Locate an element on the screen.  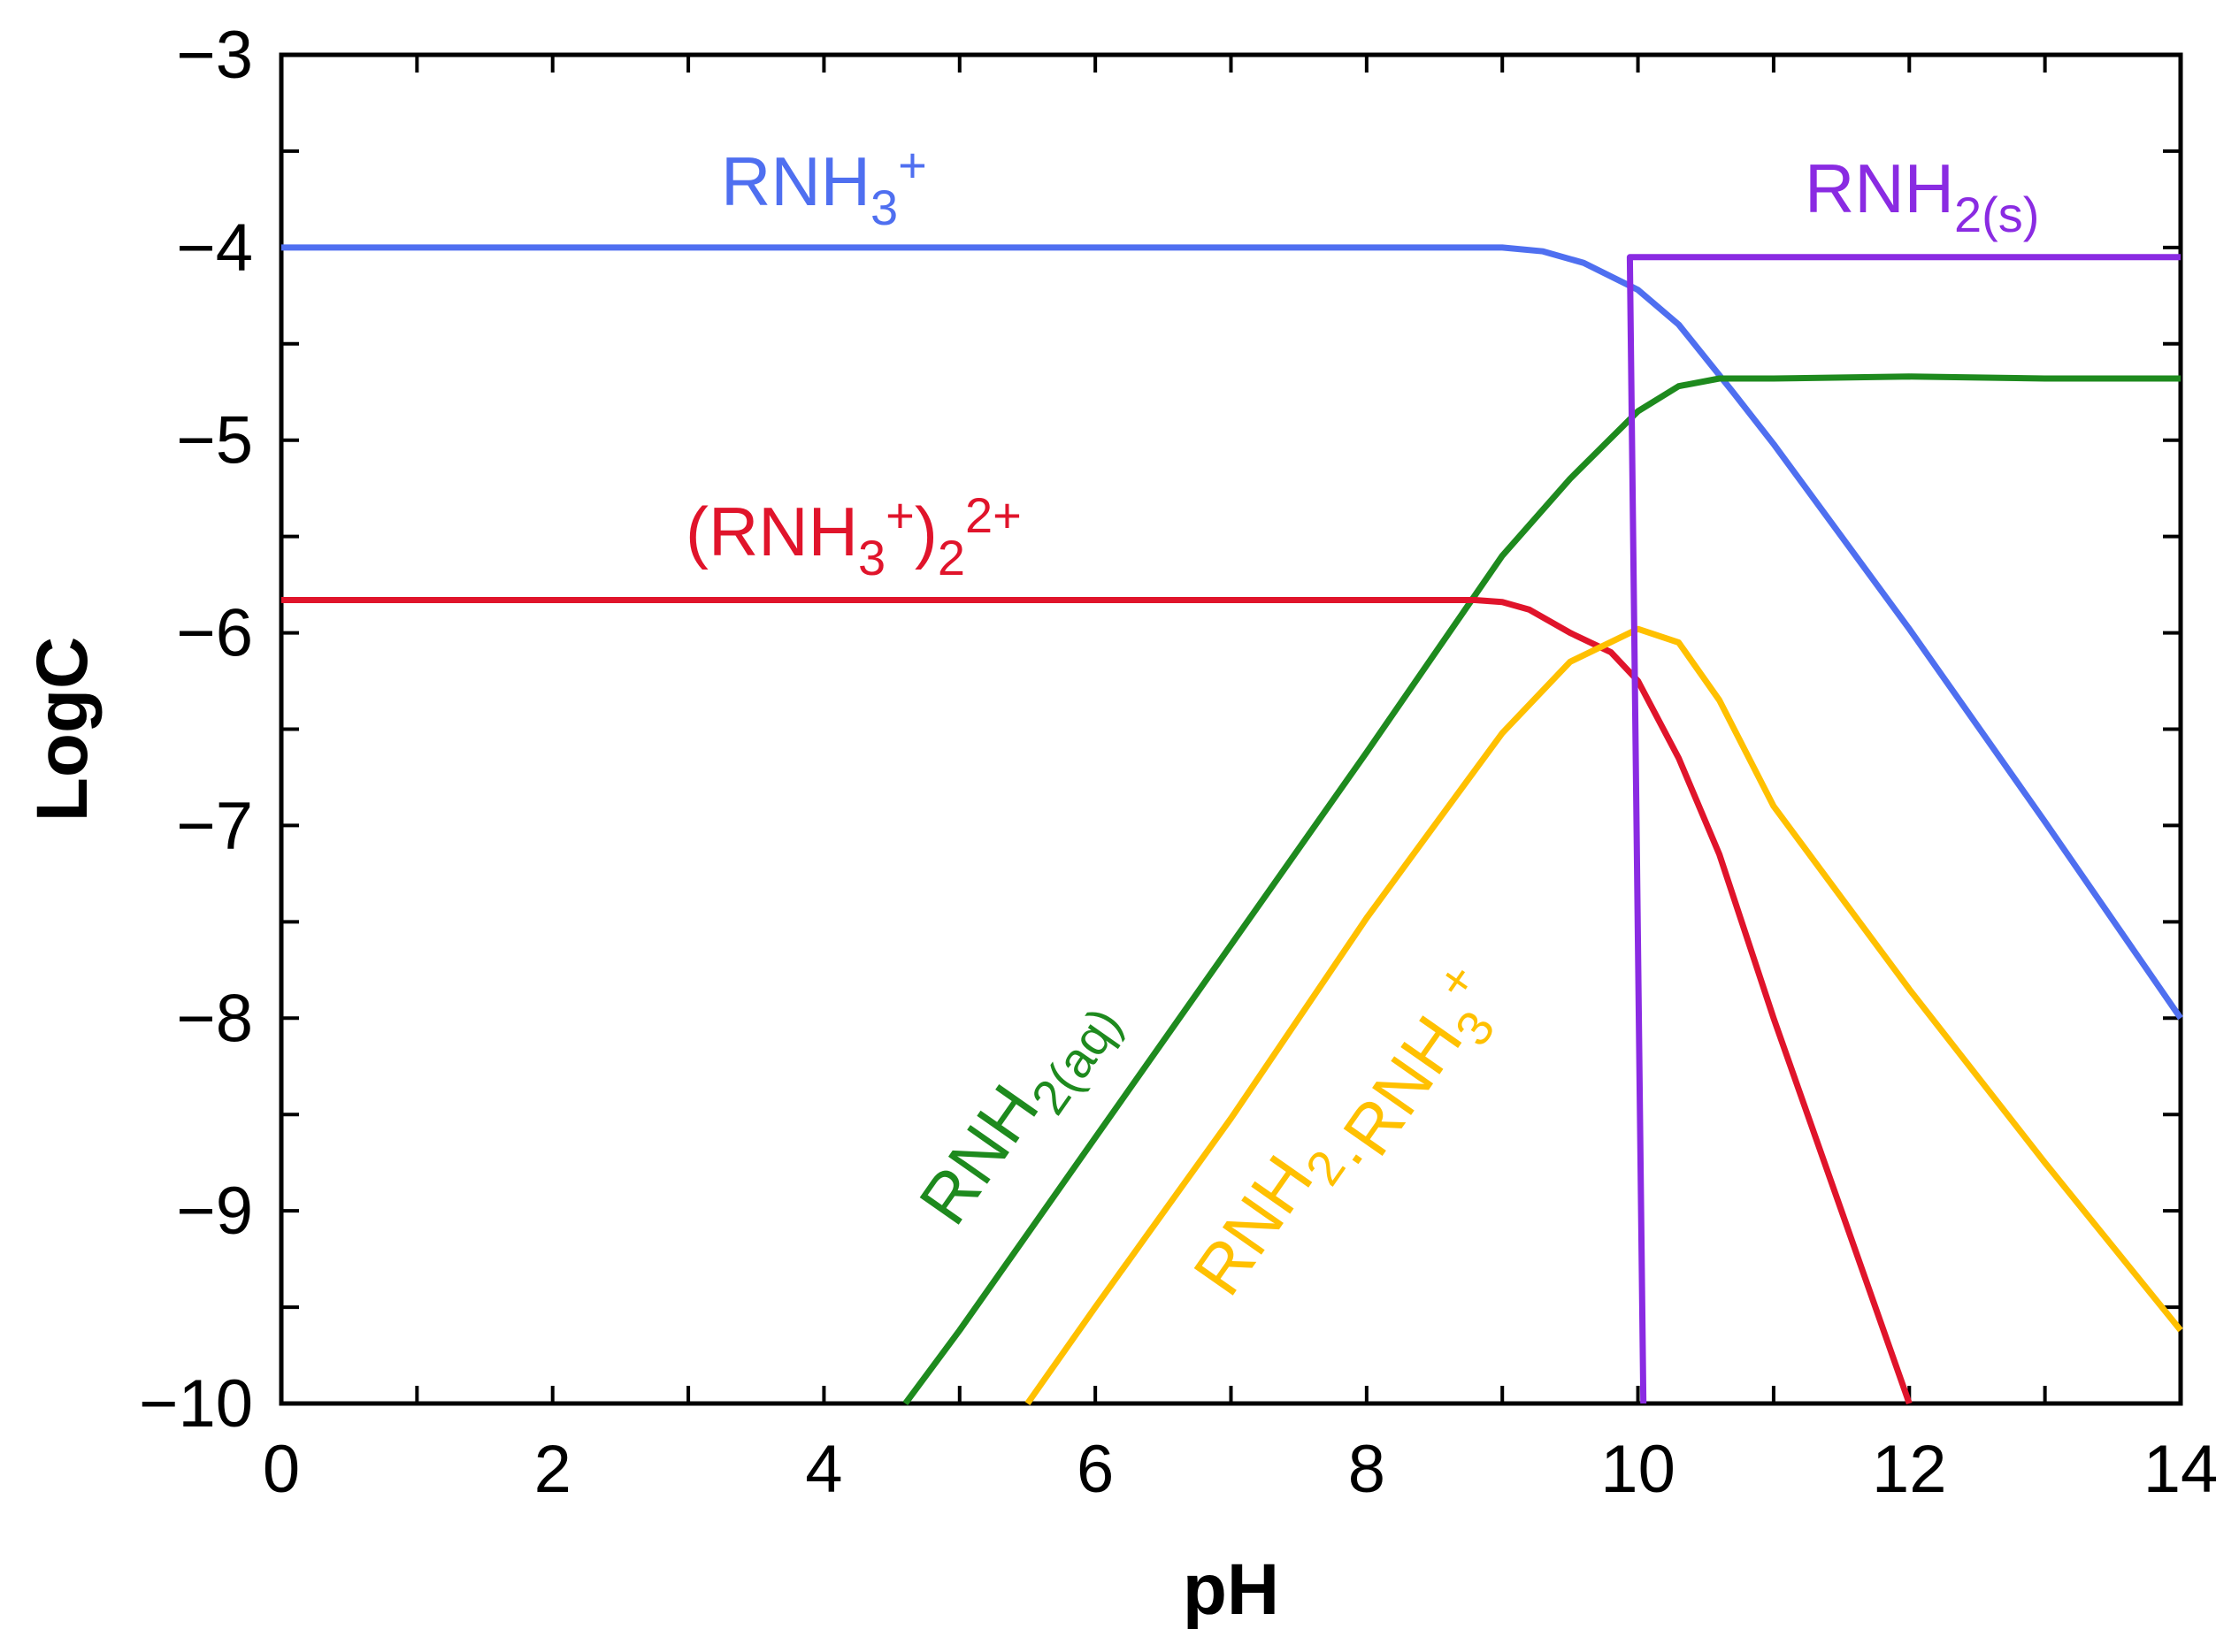
x-tick-label: 0 is located at coordinates (281, 1470).